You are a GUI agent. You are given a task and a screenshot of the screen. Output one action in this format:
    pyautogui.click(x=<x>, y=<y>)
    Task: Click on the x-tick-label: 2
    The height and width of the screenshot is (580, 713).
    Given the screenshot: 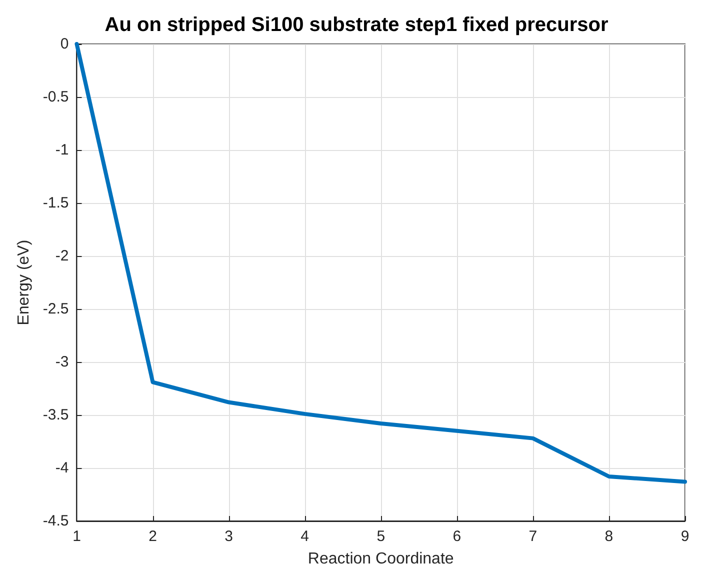 What is the action you would take?
    pyautogui.click(x=152, y=536)
    